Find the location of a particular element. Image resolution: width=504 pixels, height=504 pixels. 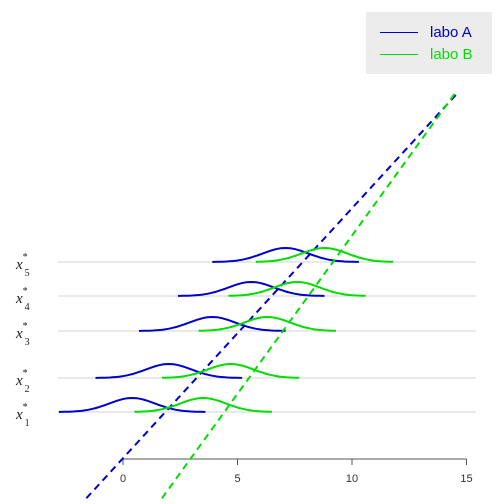

row-label-2: x* 2 is located at coordinates (22, 381).